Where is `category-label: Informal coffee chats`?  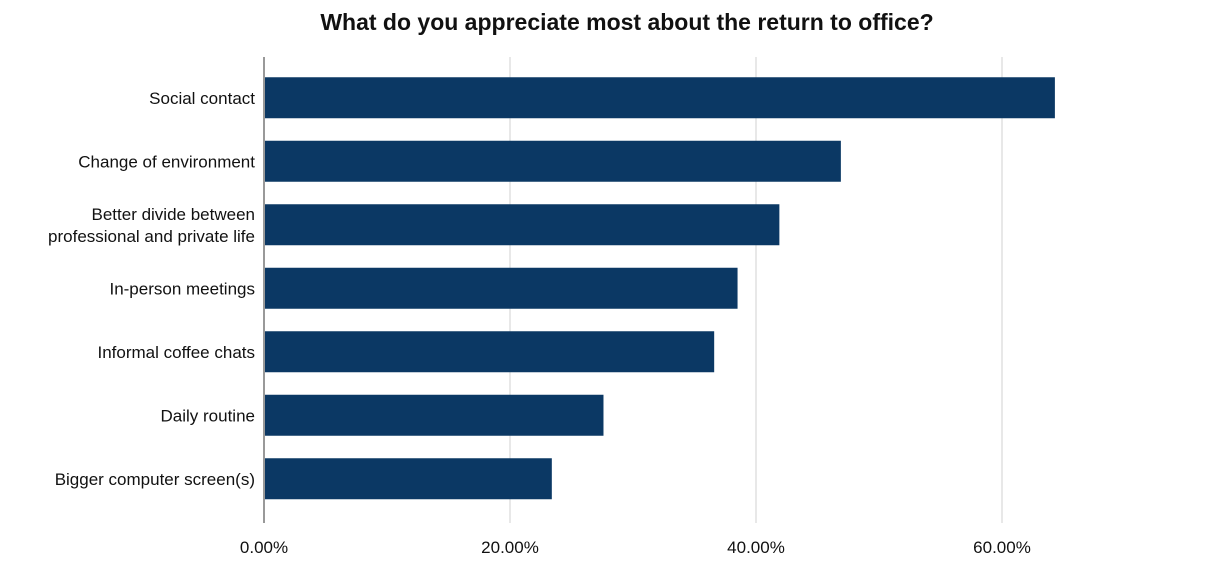
category-label: Informal coffee chats is located at coordinates (177, 352).